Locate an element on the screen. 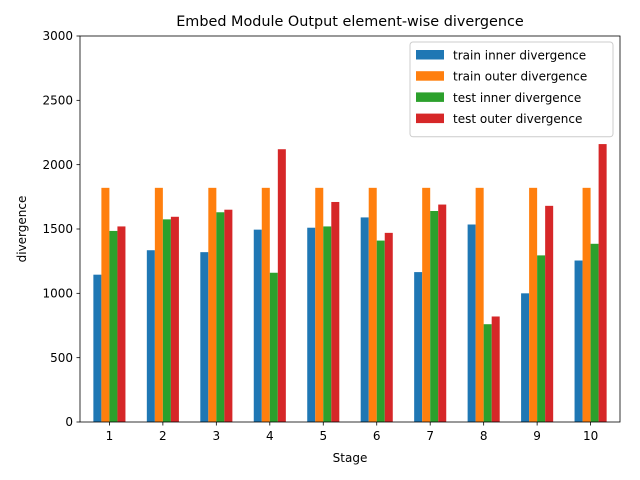 This screenshot has width=640, height=480. x-tick-label: 5 is located at coordinates (323, 436).